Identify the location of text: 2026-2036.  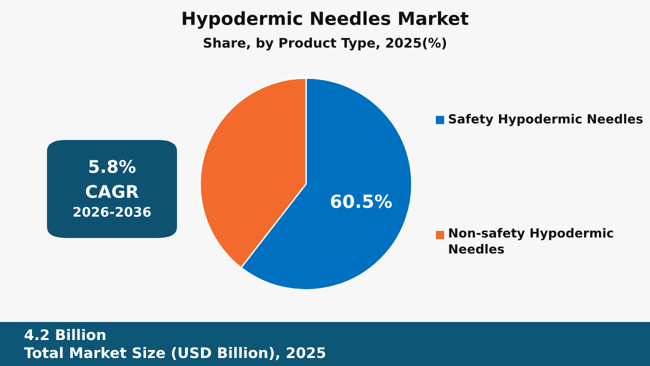
(112, 211).